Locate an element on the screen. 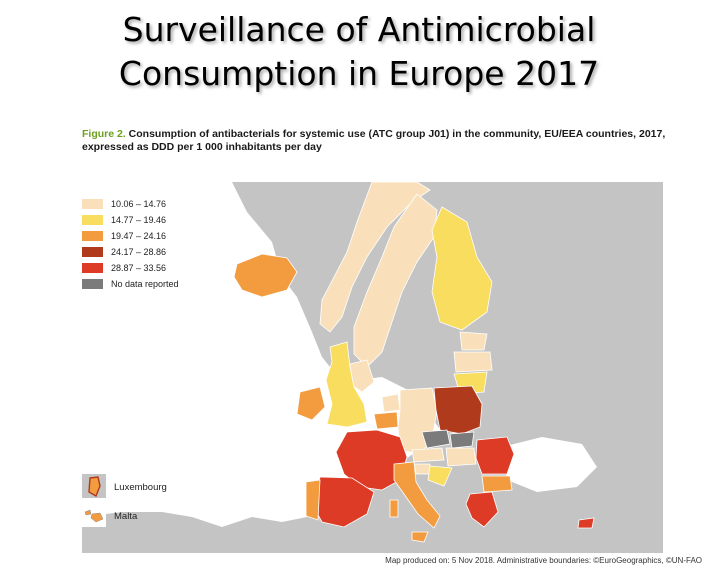 The height and width of the screenshot is (569, 718). country-netherlands is located at coordinates (391, 403).